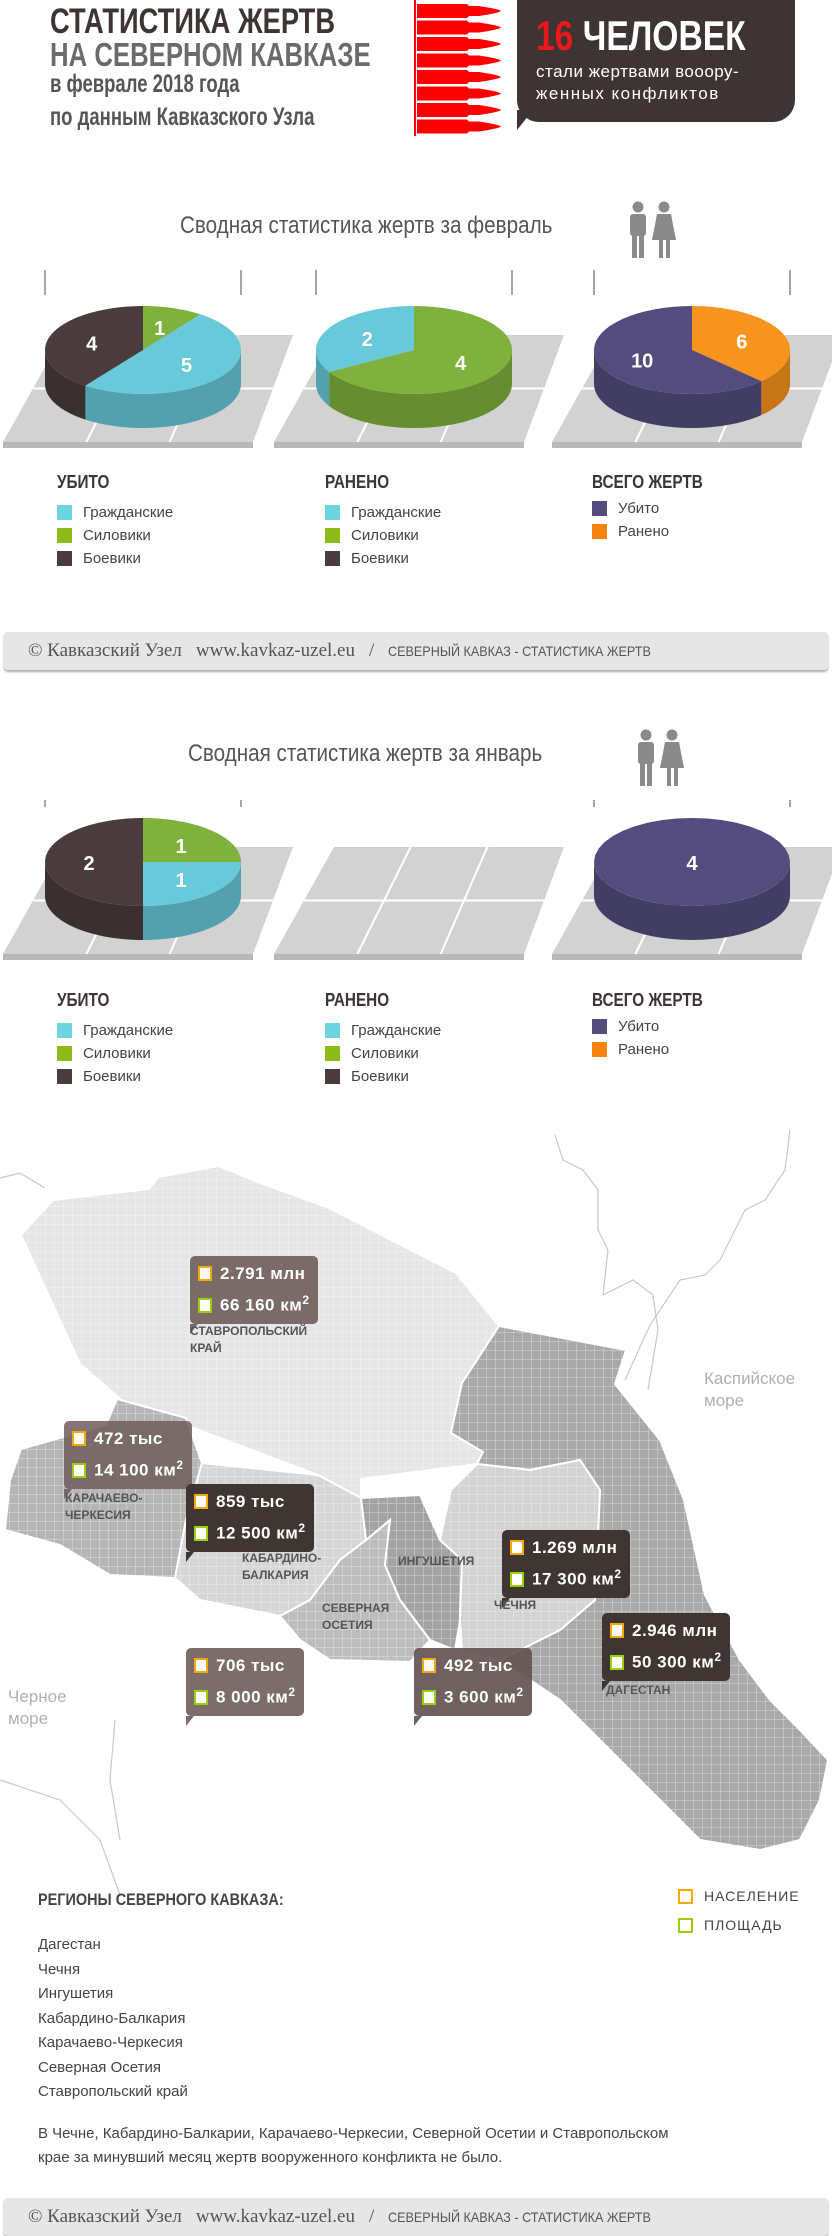 This screenshot has height=2236, width=832. Describe the element at coordinates (99, 1076) in the screenshot. I see `legend-item: Боевики` at that location.